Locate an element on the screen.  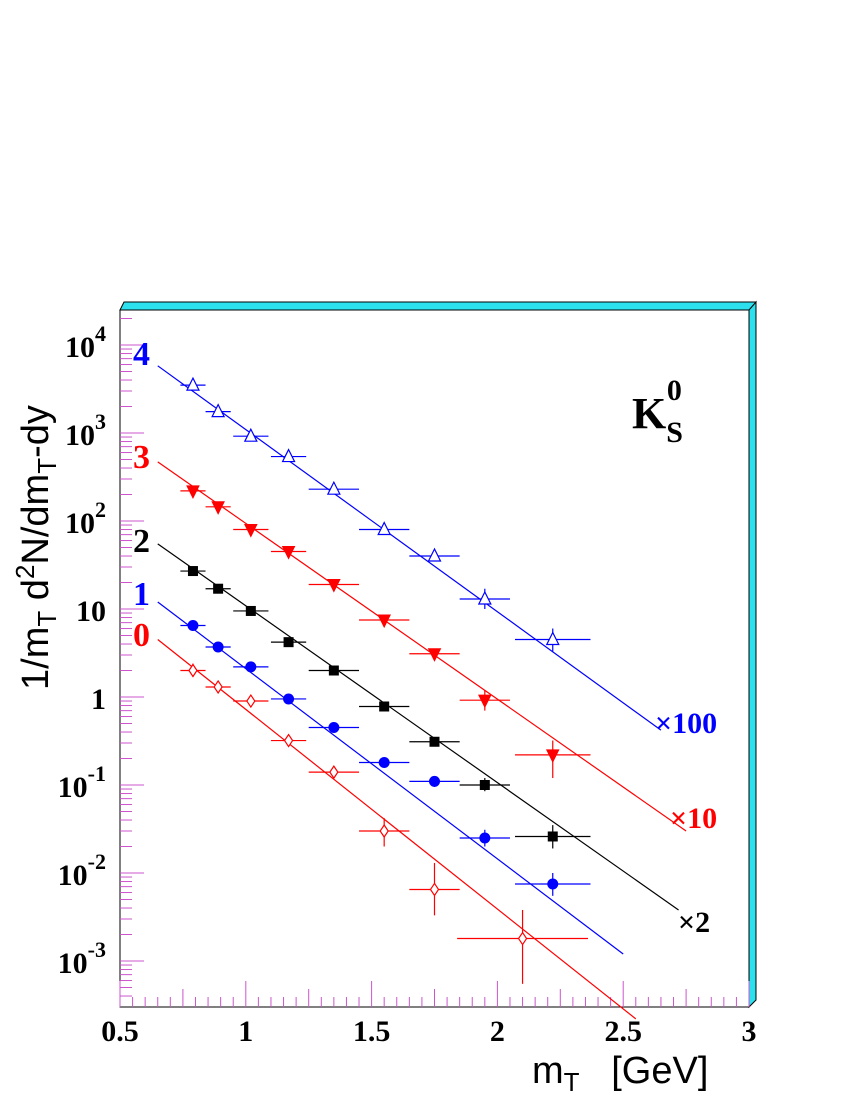
series-label-1: 1 is located at coordinates (141, 594).